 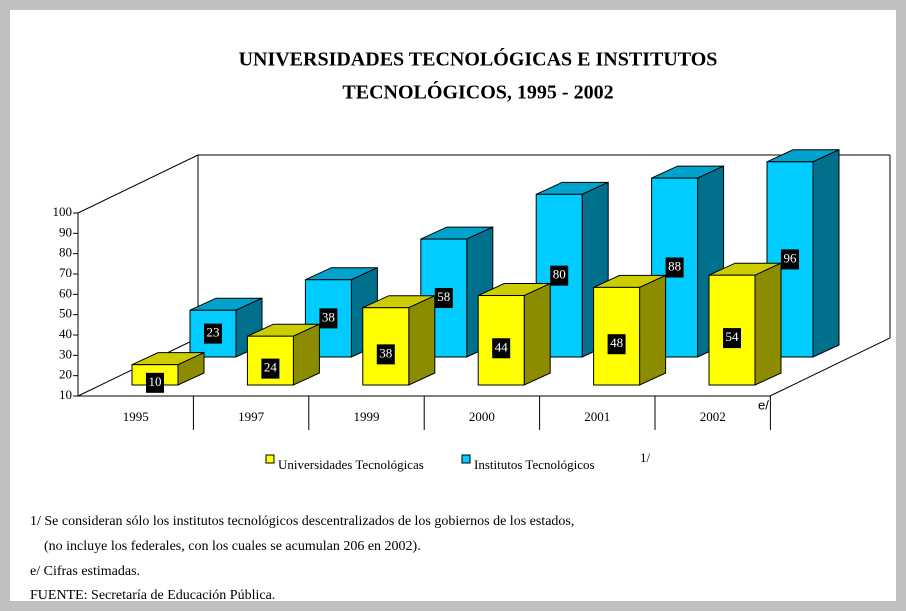 I want to click on value-label: 54, so click(x=733, y=336).